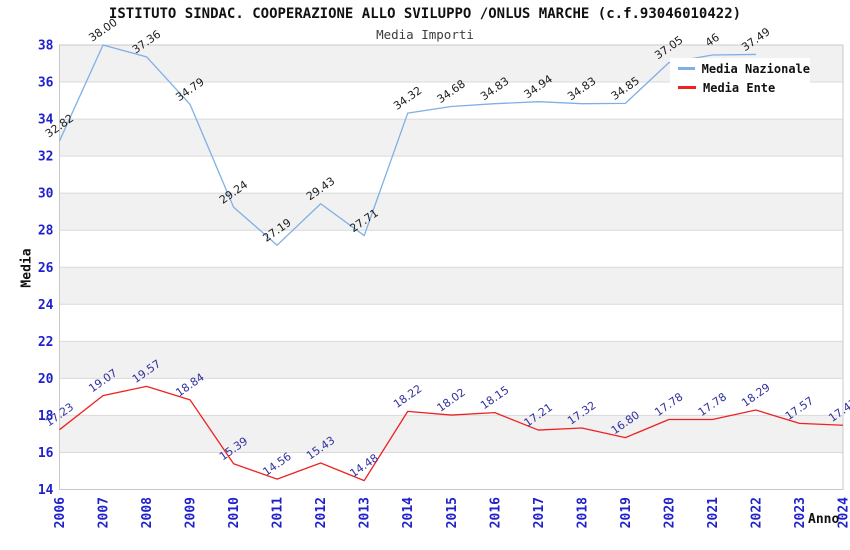 The image size is (850, 550). I want to click on y-tick-label: 32, so click(46, 157).